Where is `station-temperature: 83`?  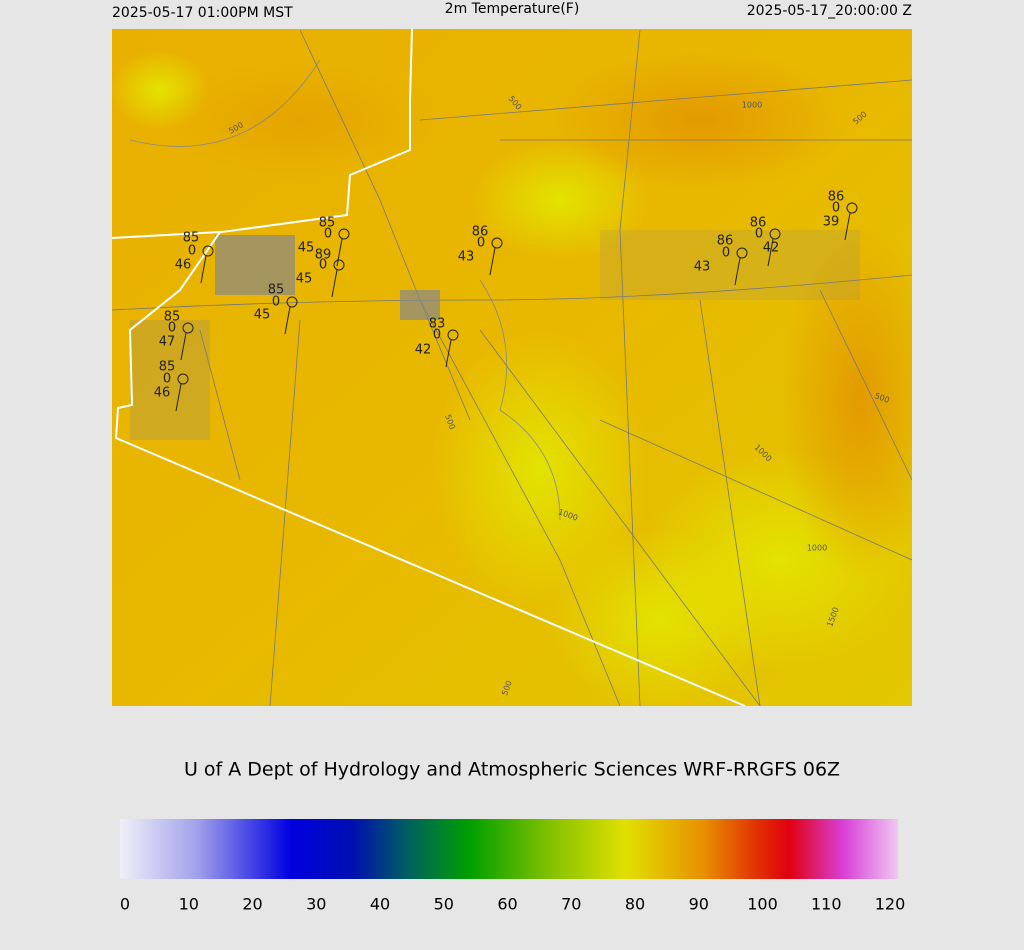 station-temperature: 83 is located at coordinates (437, 324).